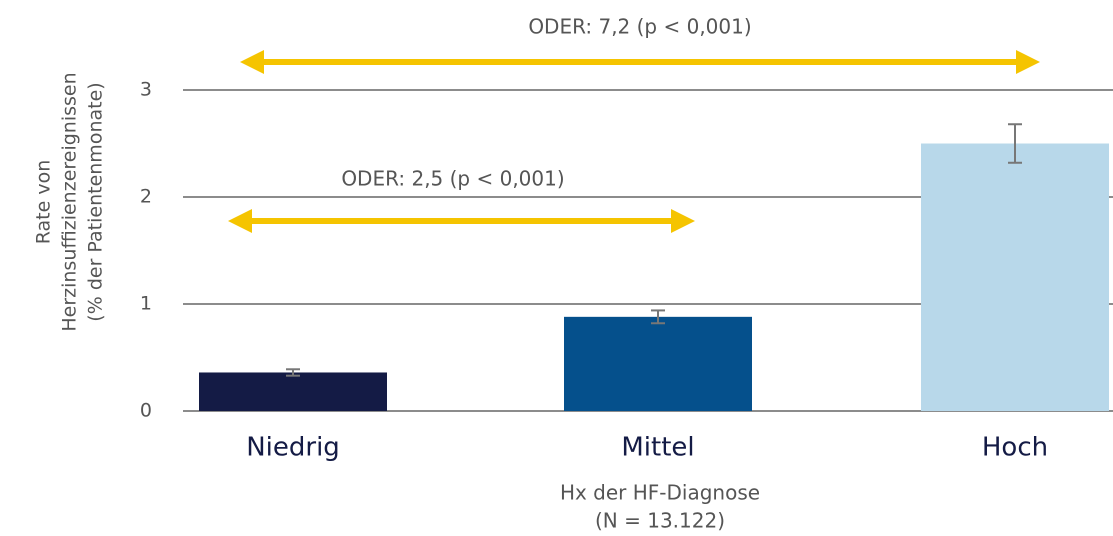 Image resolution: width=1113 pixels, height=536 pixels. What do you see at coordinates (146, 304) in the screenshot?
I see `y-tick-label: 1` at bounding box center [146, 304].